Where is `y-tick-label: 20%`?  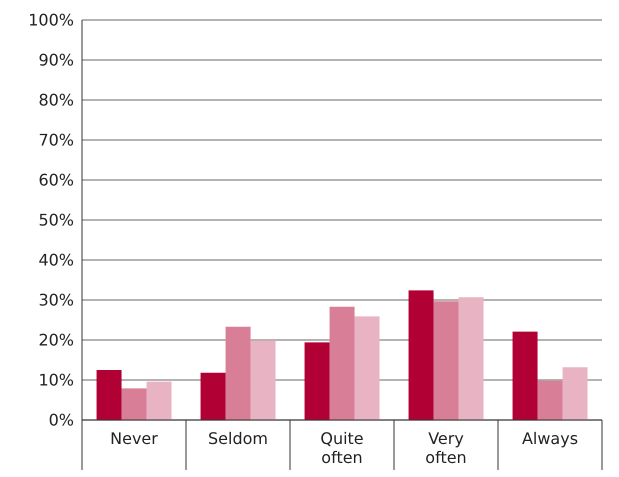
y-tick-label: 20% is located at coordinates (56, 340).